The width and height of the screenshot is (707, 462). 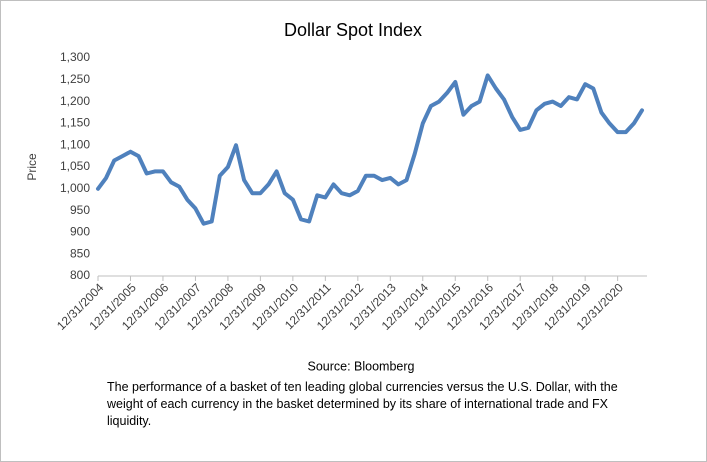 What do you see at coordinates (360, 366) in the screenshot?
I see `source: Source: Bloomberg` at bounding box center [360, 366].